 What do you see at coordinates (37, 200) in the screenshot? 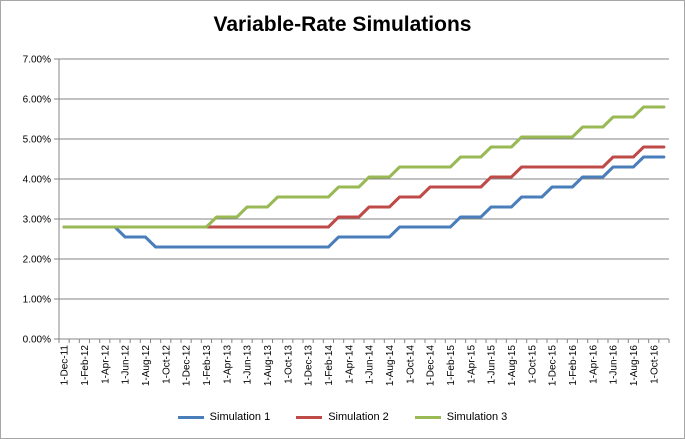
I see `y-tick-labels: 0.00% 1.00% 2.00% 3.00% 4.00% 5.00% 6.00% 7.00%` at bounding box center [37, 200].